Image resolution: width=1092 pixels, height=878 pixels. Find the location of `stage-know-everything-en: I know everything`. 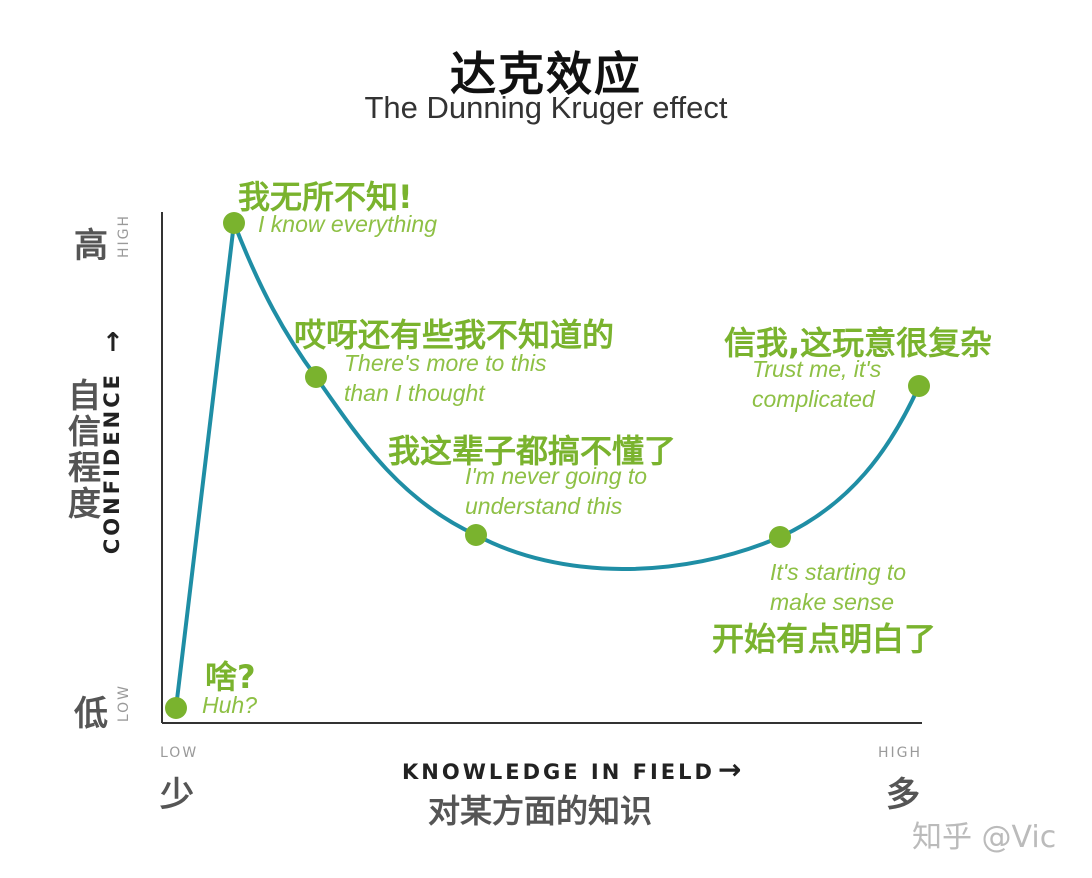

stage-know-everything-en: I know everything is located at coordinates (347, 224).